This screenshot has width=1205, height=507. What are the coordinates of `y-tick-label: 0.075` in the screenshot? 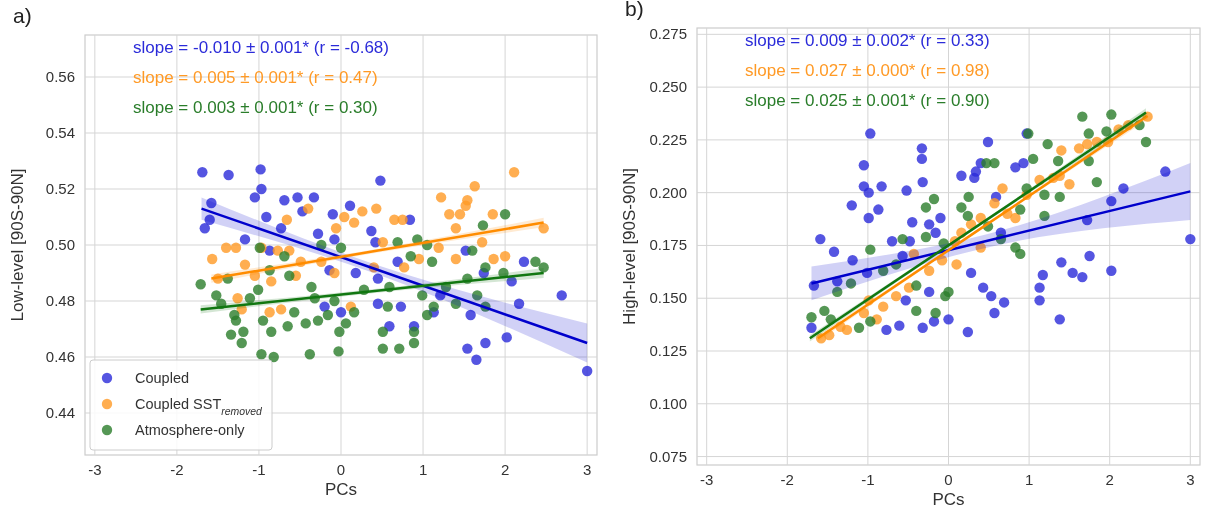 It's located at (668, 456).